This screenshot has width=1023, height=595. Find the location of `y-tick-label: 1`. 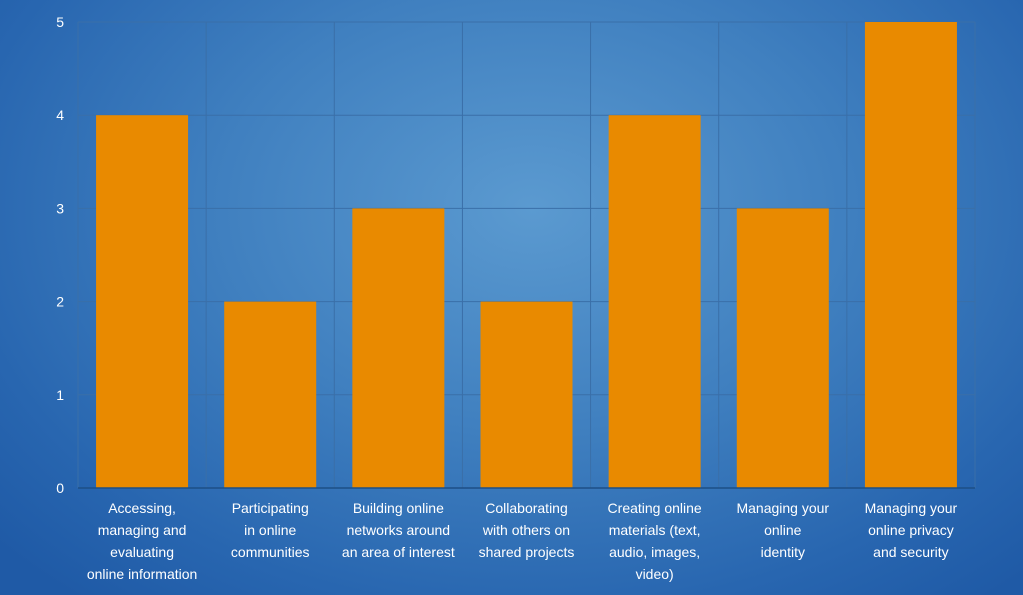

y-tick-label: 1 is located at coordinates (60, 395).